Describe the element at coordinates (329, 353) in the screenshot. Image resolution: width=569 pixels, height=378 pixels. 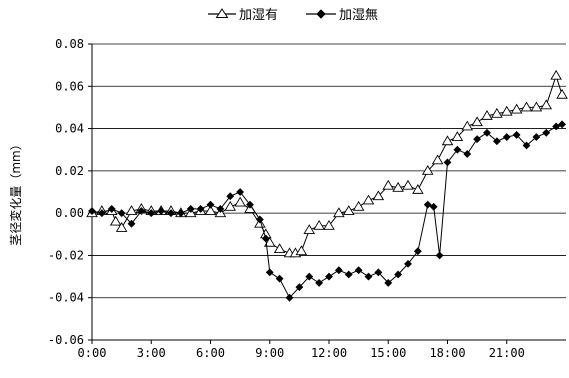
I see `x-tick-label: 12:00` at that location.